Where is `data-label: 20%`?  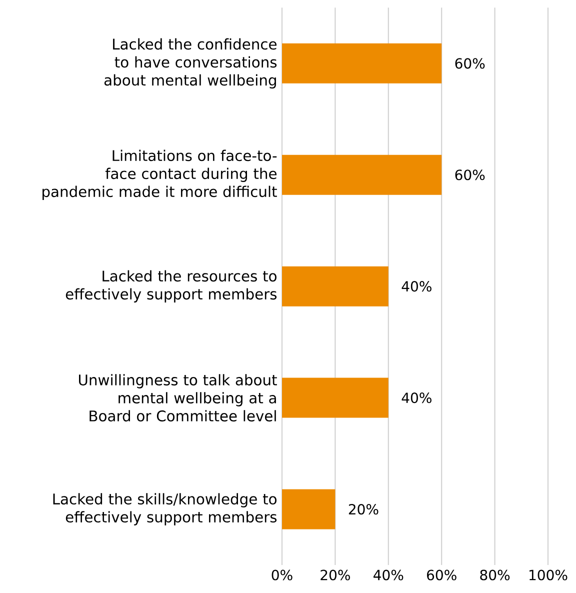
data-label: 20% is located at coordinates (363, 509).